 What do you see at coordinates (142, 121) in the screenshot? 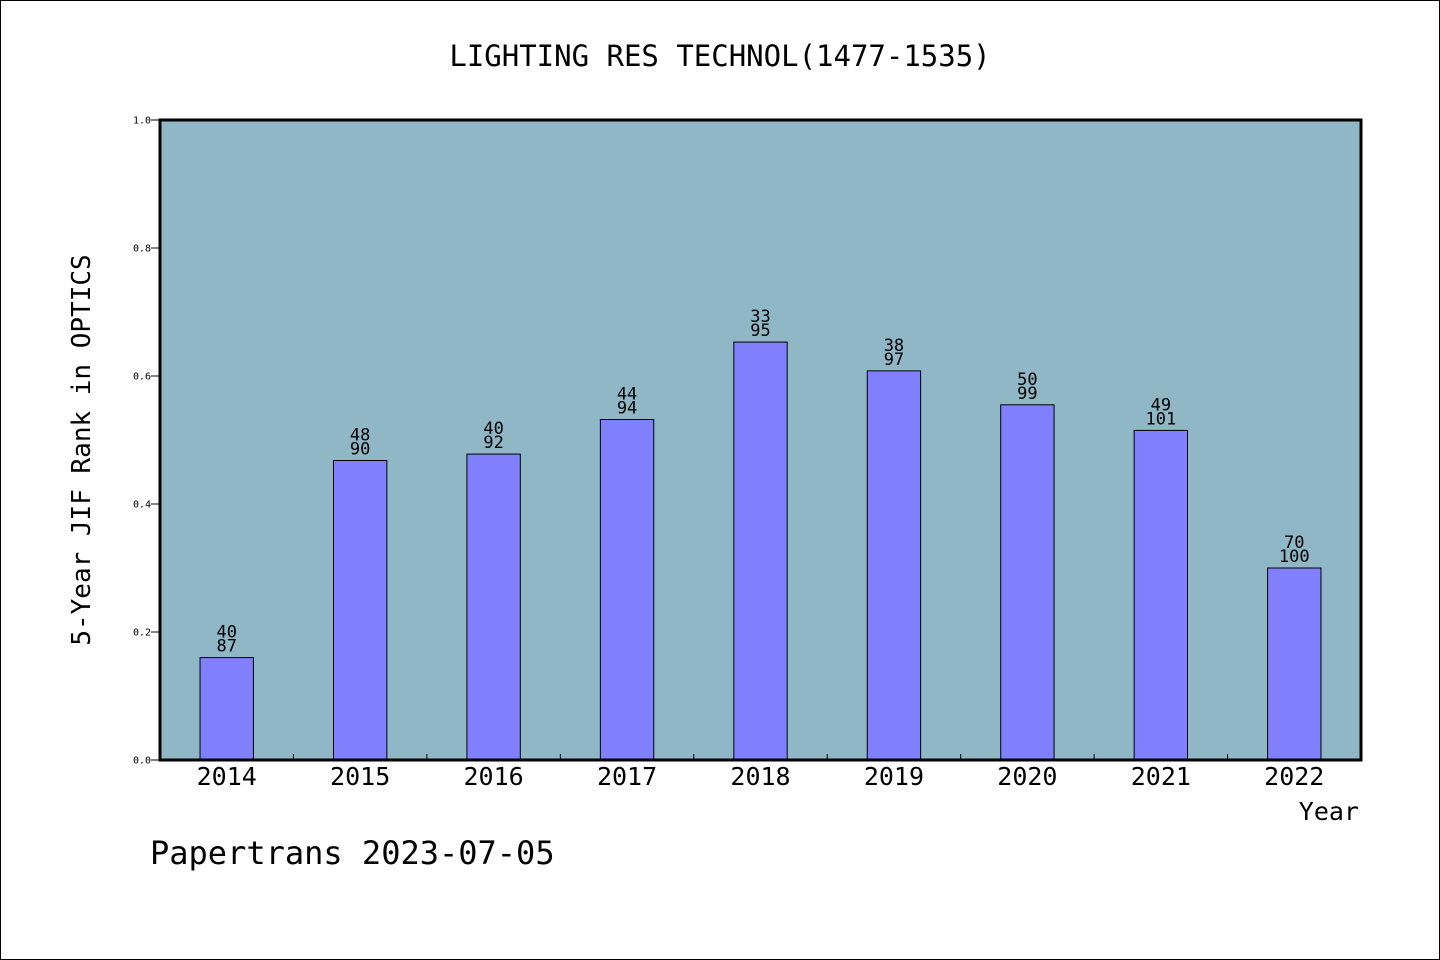
I see `y-tick-label: 1.0` at bounding box center [142, 121].